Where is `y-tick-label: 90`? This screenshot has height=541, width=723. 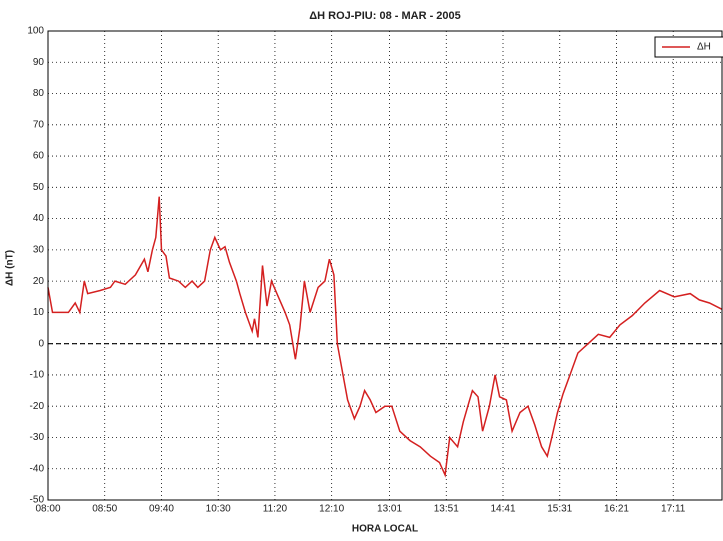
y-tick-label: 90 is located at coordinates (39, 62).